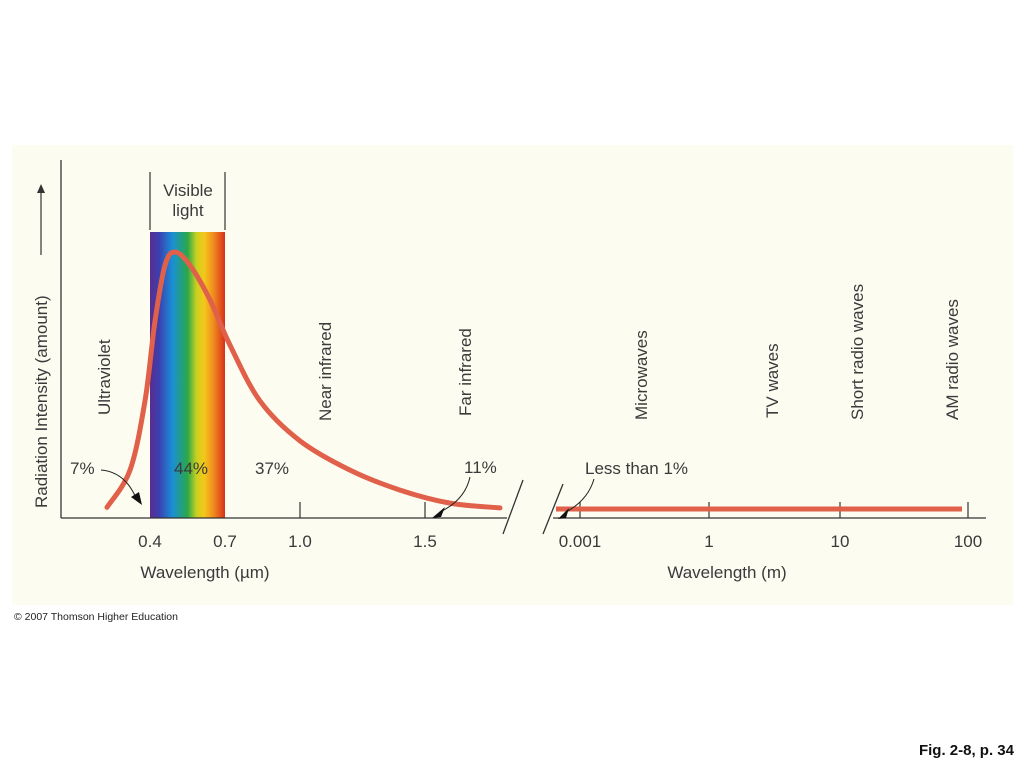 The height and width of the screenshot is (768, 1024). Describe the element at coordinates (425, 541) in the screenshot. I see `x-tick-label-left: 1.5` at that location.